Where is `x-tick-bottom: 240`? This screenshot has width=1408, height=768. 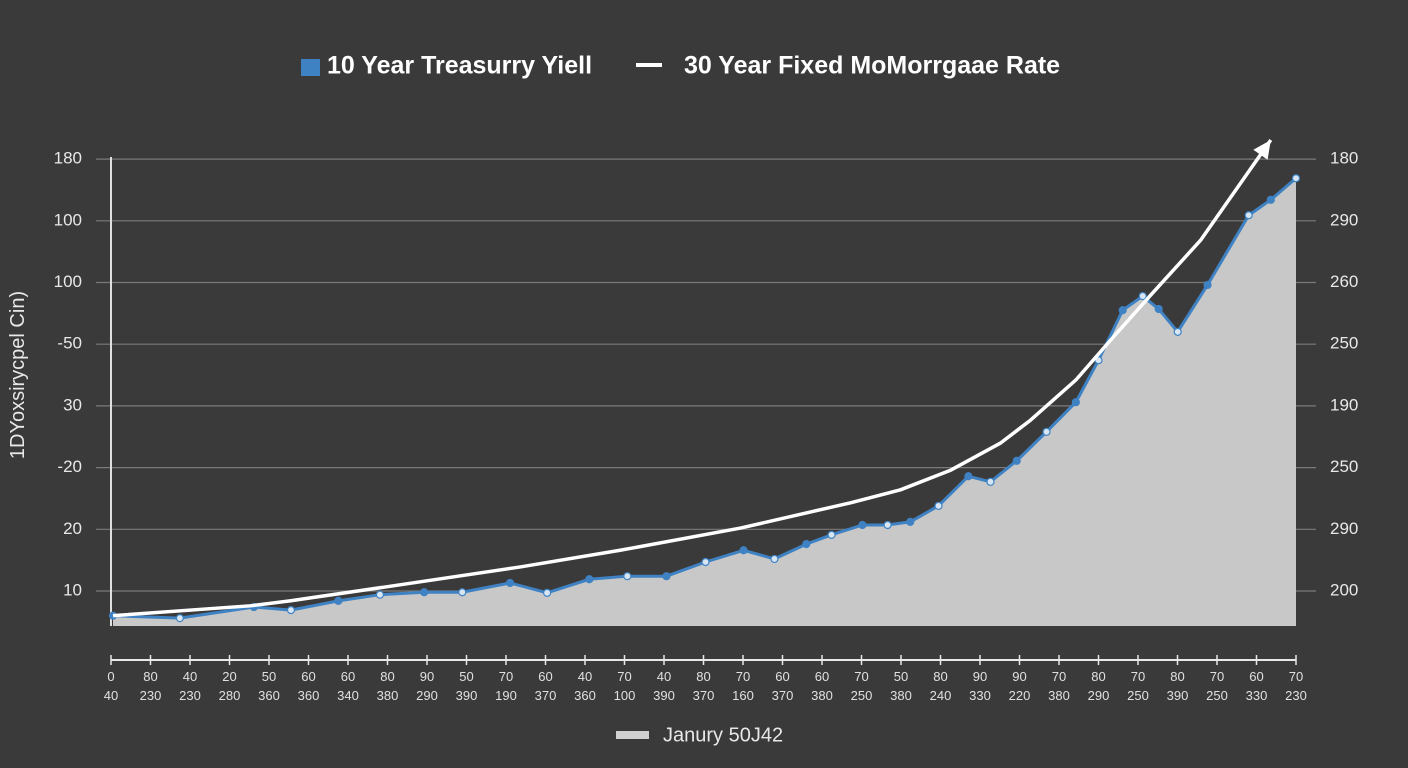 x-tick-bottom: 240 is located at coordinates (941, 695).